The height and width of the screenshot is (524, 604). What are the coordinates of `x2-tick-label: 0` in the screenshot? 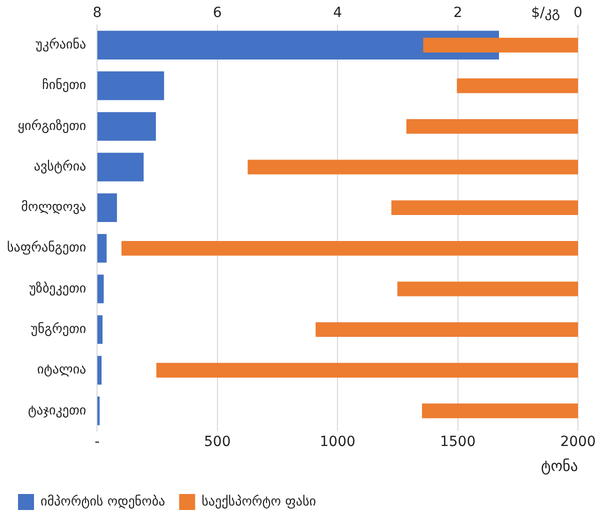 It's located at (578, 13).